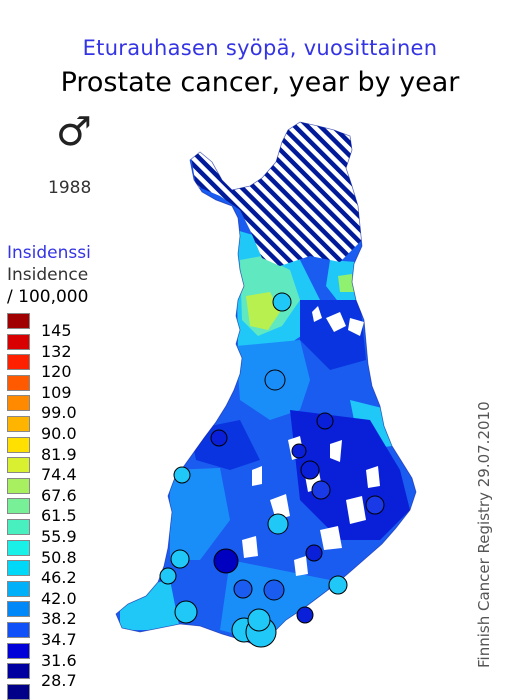  Describe the element at coordinates (70, 188) in the screenshot. I see `year-label: 1988` at that location.